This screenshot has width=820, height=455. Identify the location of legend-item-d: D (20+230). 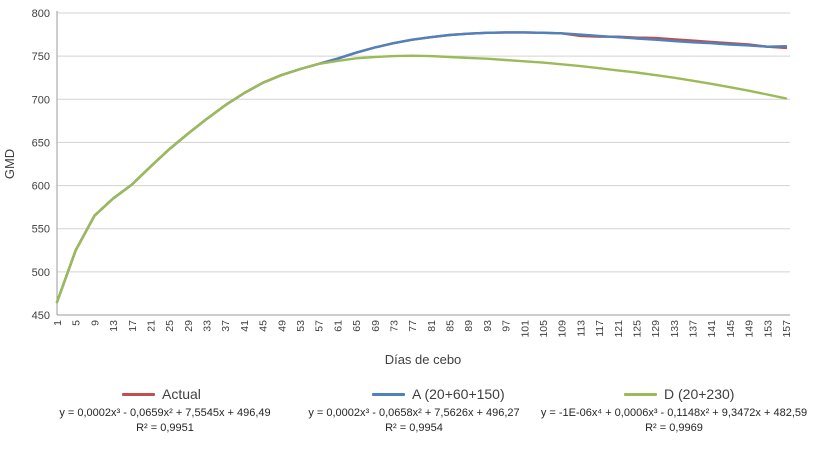
(679, 394).